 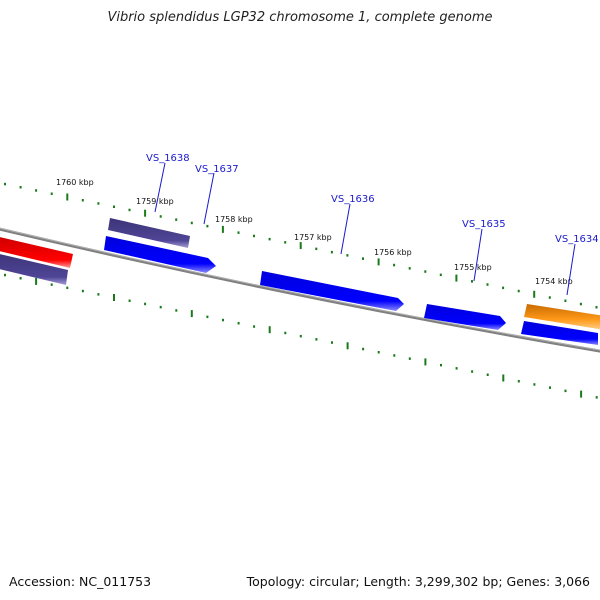 I want to click on kbp-label: 1754 kbp, so click(x=554, y=281).